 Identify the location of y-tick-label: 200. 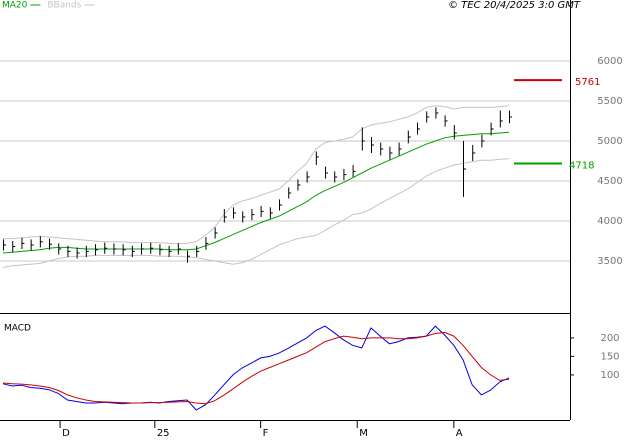
(609, 338).